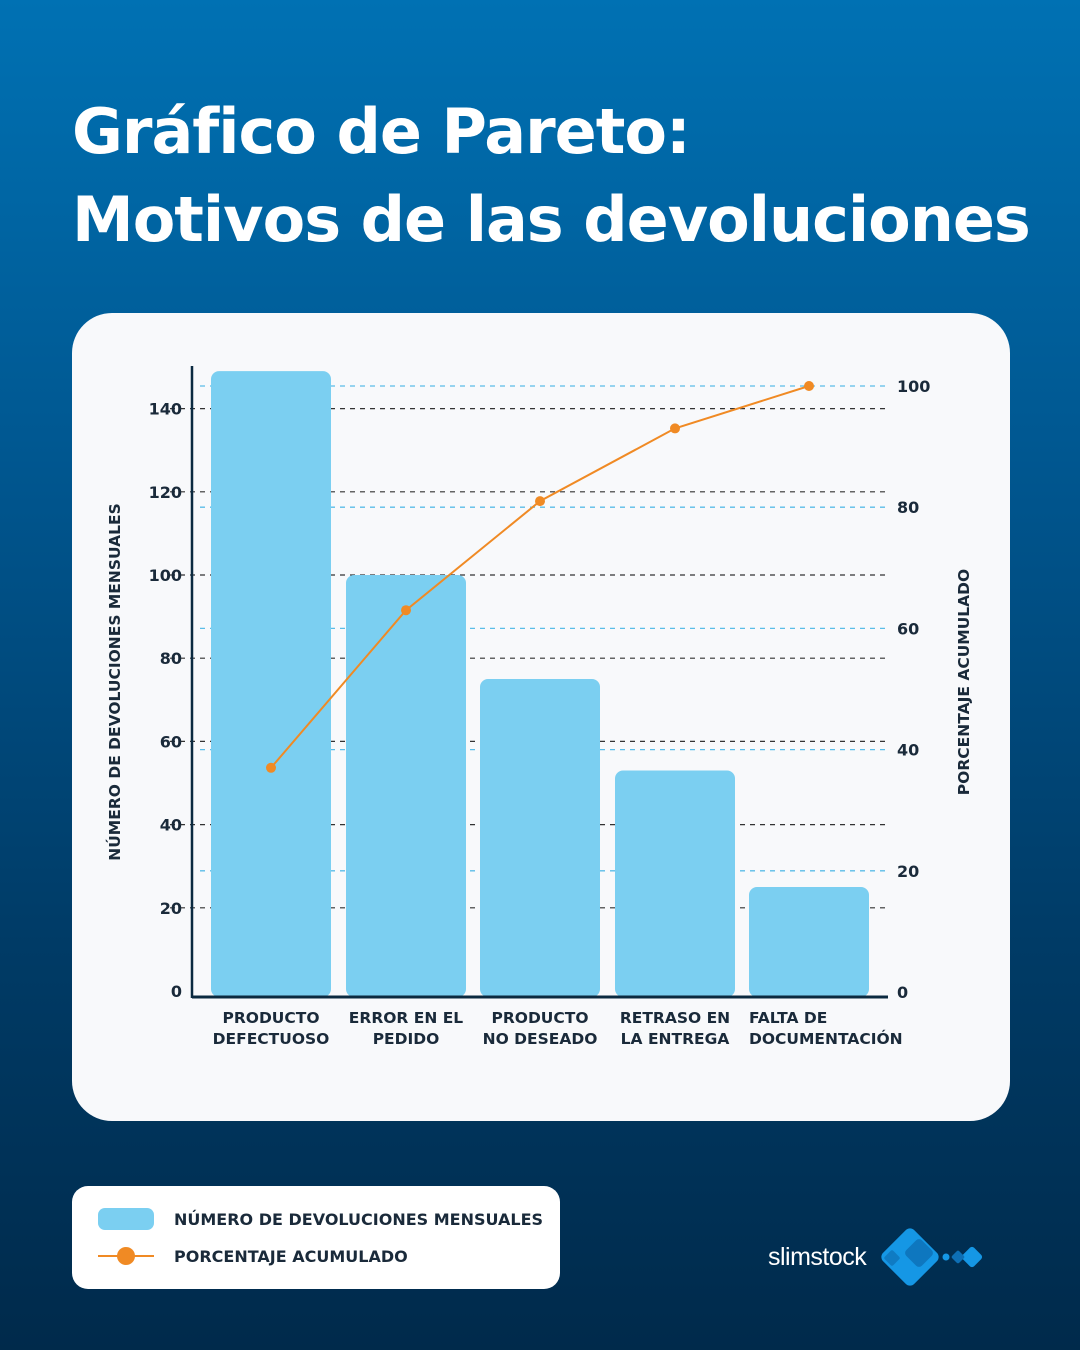 This screenshot has height=1350, width=1080. Describe the element at coordinates (126, 1219) in the screenshot. I see `legend-bar-swatch` at that location.